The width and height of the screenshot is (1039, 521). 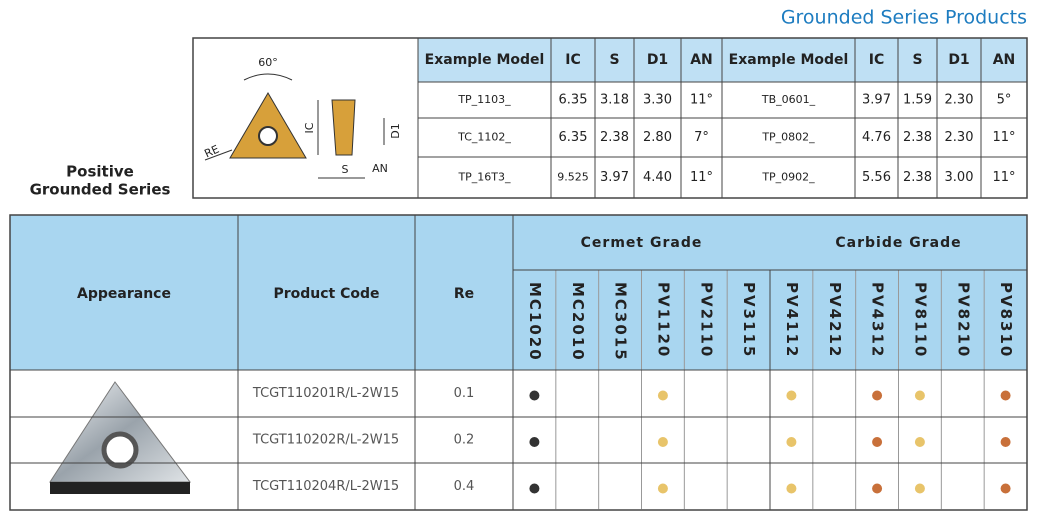 I want to click on grade-name: PV8310, so click(x=1006, y=320).